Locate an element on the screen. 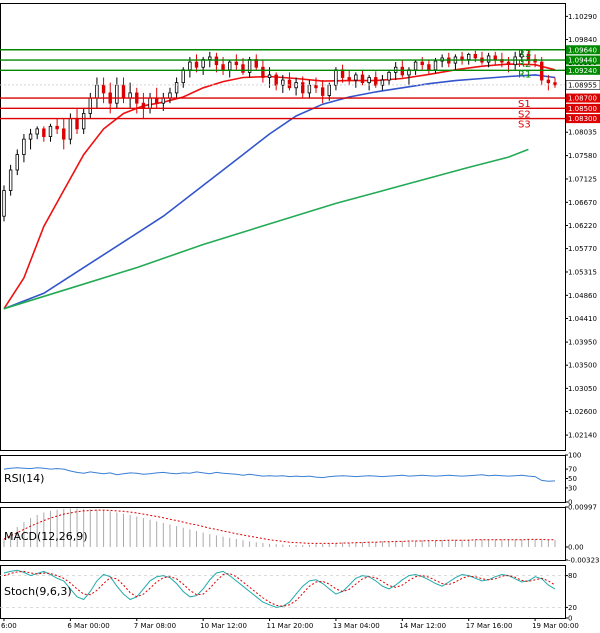 The height and width of the screenshot is (633, 600). price-axis-tick-label: 1.03050 is located at coordinates (582, 389).